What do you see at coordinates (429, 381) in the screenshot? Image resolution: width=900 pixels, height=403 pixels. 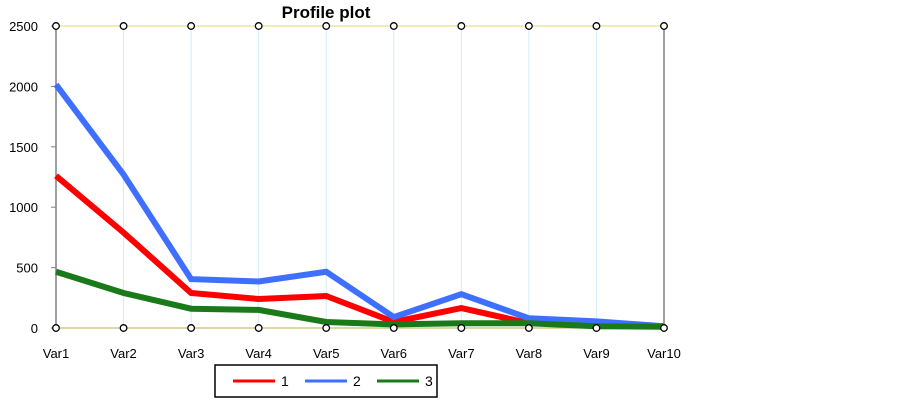 I see `legend-label-3: 3` at bounding box center [429, 381].